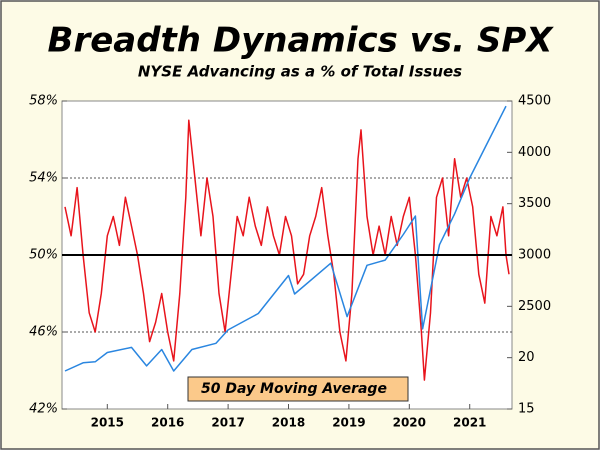  What do you see at coordinates (167, 423) in the screenshot?
I see `x-tick-label: 2016` at bounding box center [167, 423].